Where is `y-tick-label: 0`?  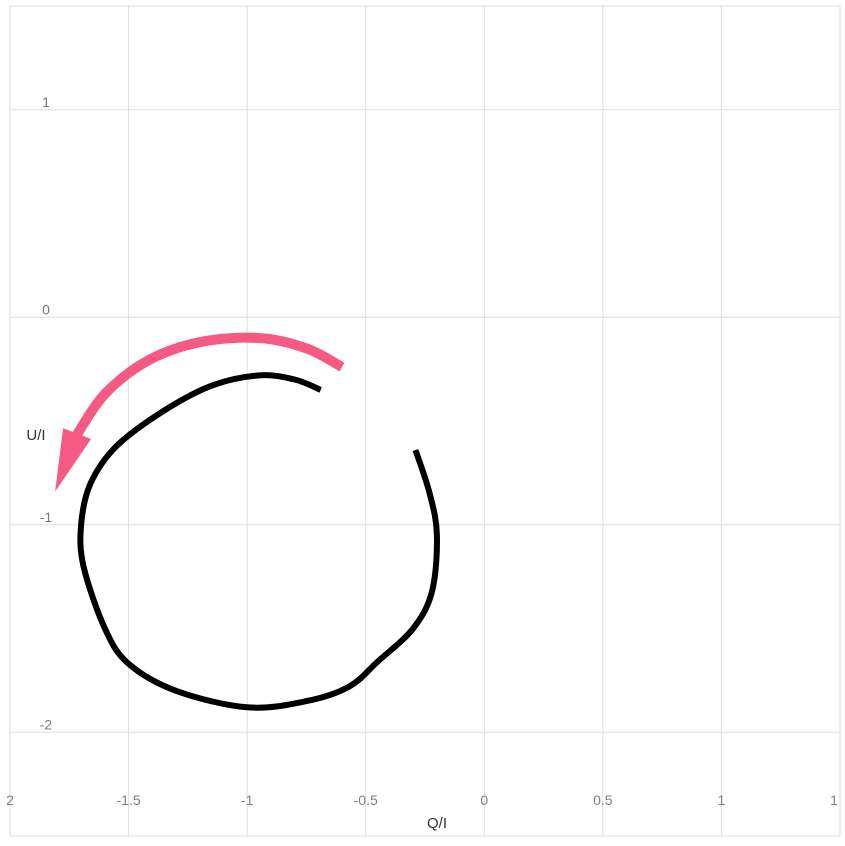
y-tick-label: 0 is located at coordinates (46, 309).